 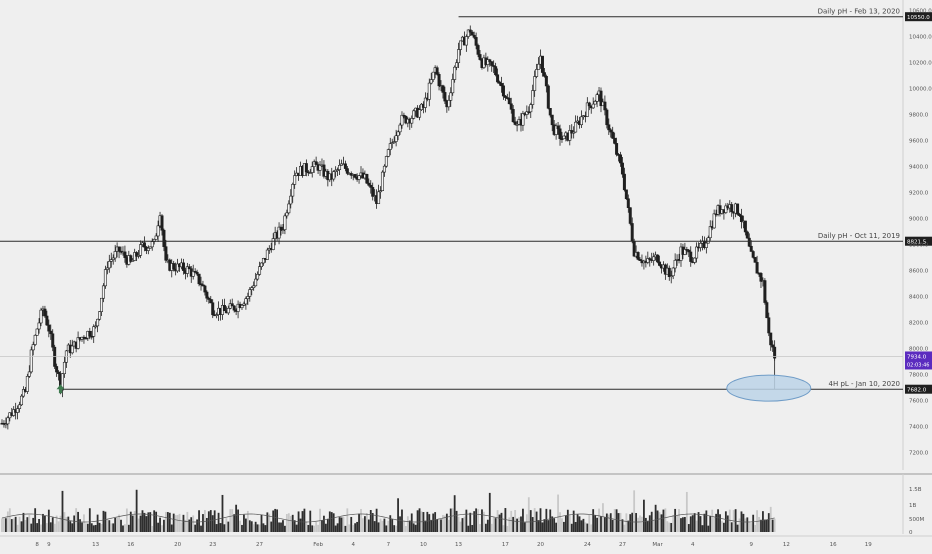 I want to click on time-tick-label: 16, so click(x=130, y=545).